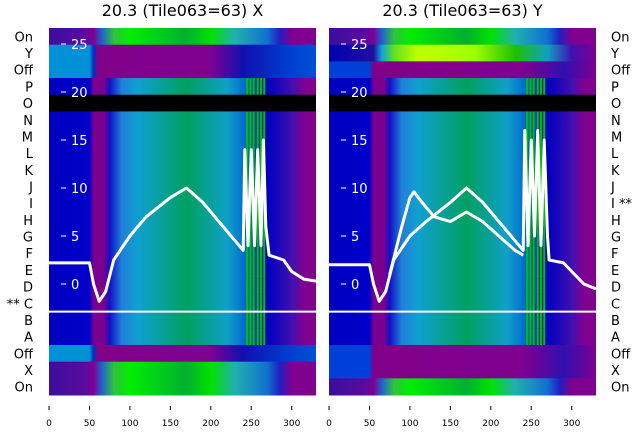  What do you see at coordinates (29, 271) in the screenshot?
I see `row-label: E` at bounding box center [29, 271].